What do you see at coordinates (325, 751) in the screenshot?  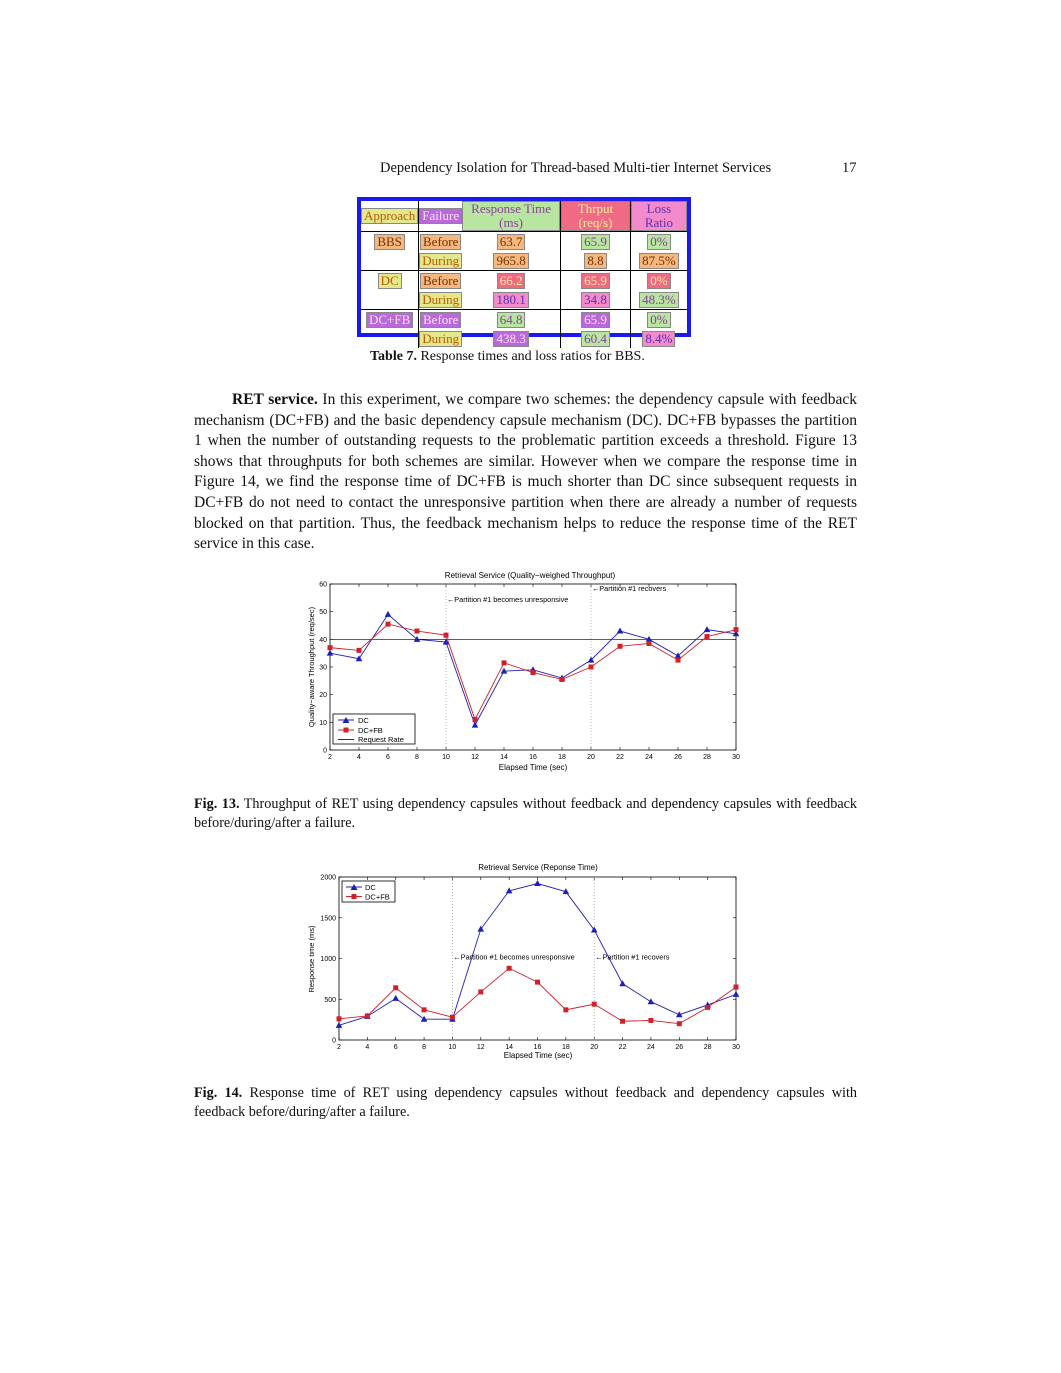 I see `y-tick-label: 0` at bounding box center [325, 751].